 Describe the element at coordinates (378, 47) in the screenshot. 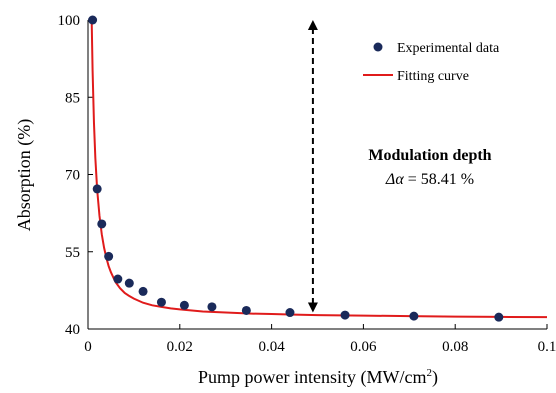

I see `legend-marker-experimental` at that location.